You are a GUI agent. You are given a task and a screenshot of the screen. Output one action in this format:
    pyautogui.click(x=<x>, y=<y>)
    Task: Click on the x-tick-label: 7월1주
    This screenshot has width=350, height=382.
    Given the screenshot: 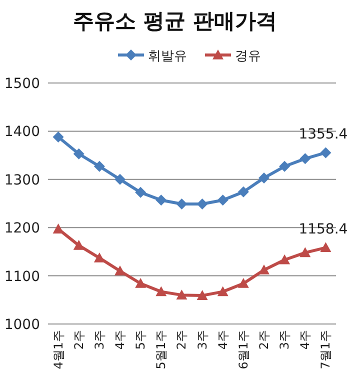 What is the action you would take?
    pyautogui.click(x=325, y=350)
    